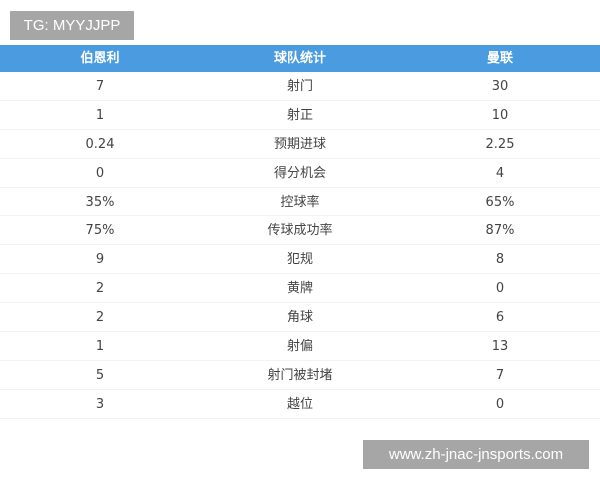  I want to click on away-value: 65%, so click(500, 202).